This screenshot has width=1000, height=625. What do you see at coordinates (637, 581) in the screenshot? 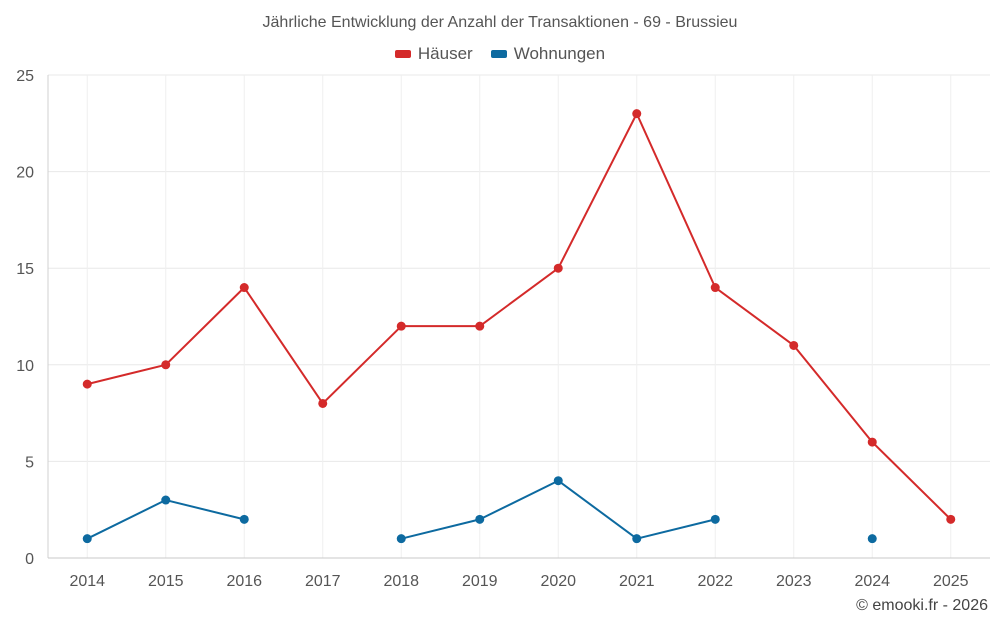
I see `x-tick-label: 2021` at bounding box center [637, 581].